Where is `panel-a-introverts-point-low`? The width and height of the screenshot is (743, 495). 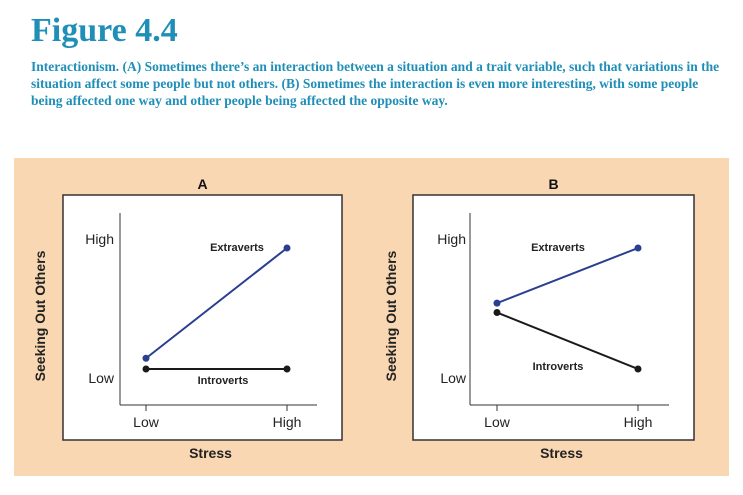 panel-a-introverts-point-low is located at coordinates (146, 369).